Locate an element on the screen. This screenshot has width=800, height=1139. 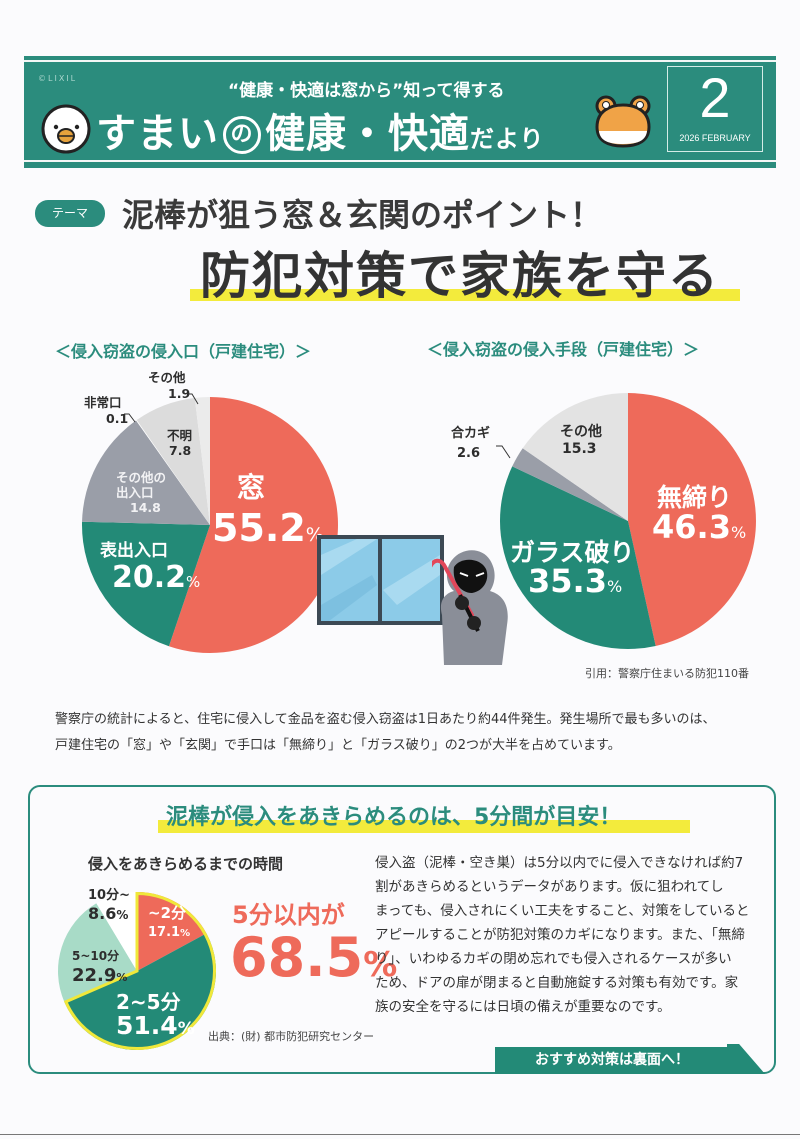
slice-value-glass-break: 35.3% is located at coordinates (575, 581).